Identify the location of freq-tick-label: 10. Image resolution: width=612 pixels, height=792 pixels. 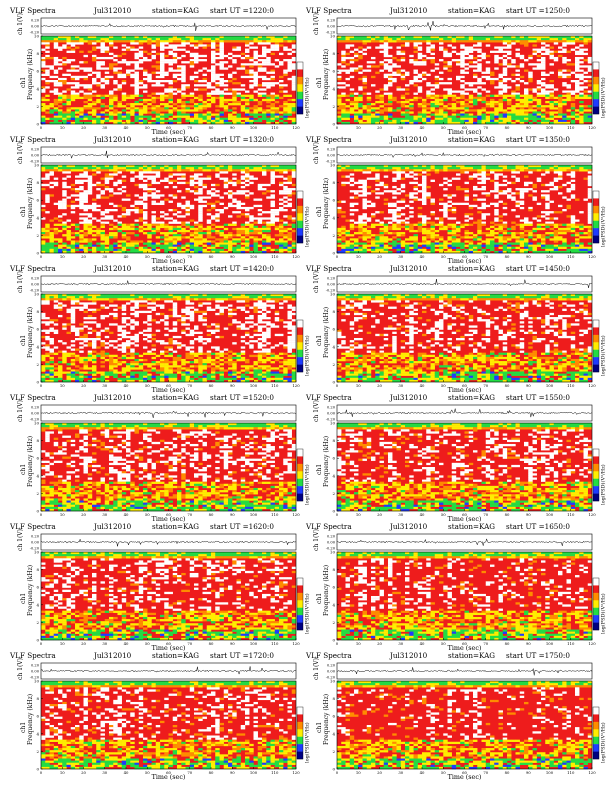
(333, 552).